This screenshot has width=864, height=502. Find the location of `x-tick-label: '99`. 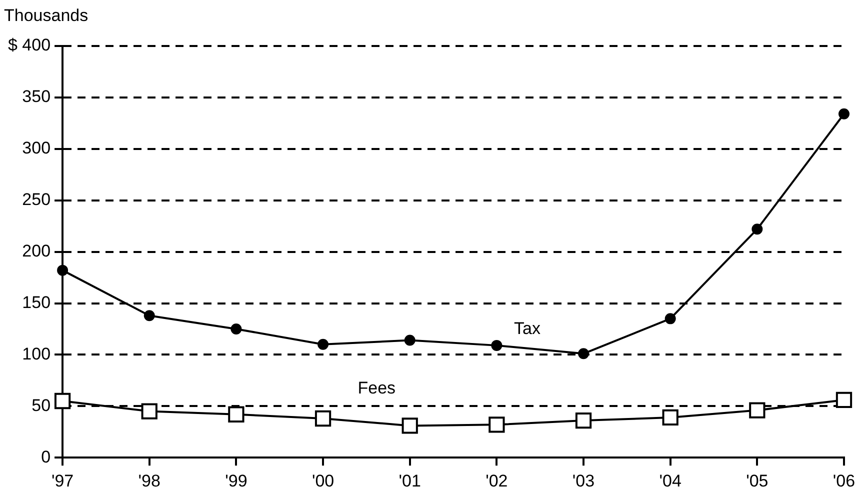

x-tick-label: '99 is located at coordinates (236, 480).